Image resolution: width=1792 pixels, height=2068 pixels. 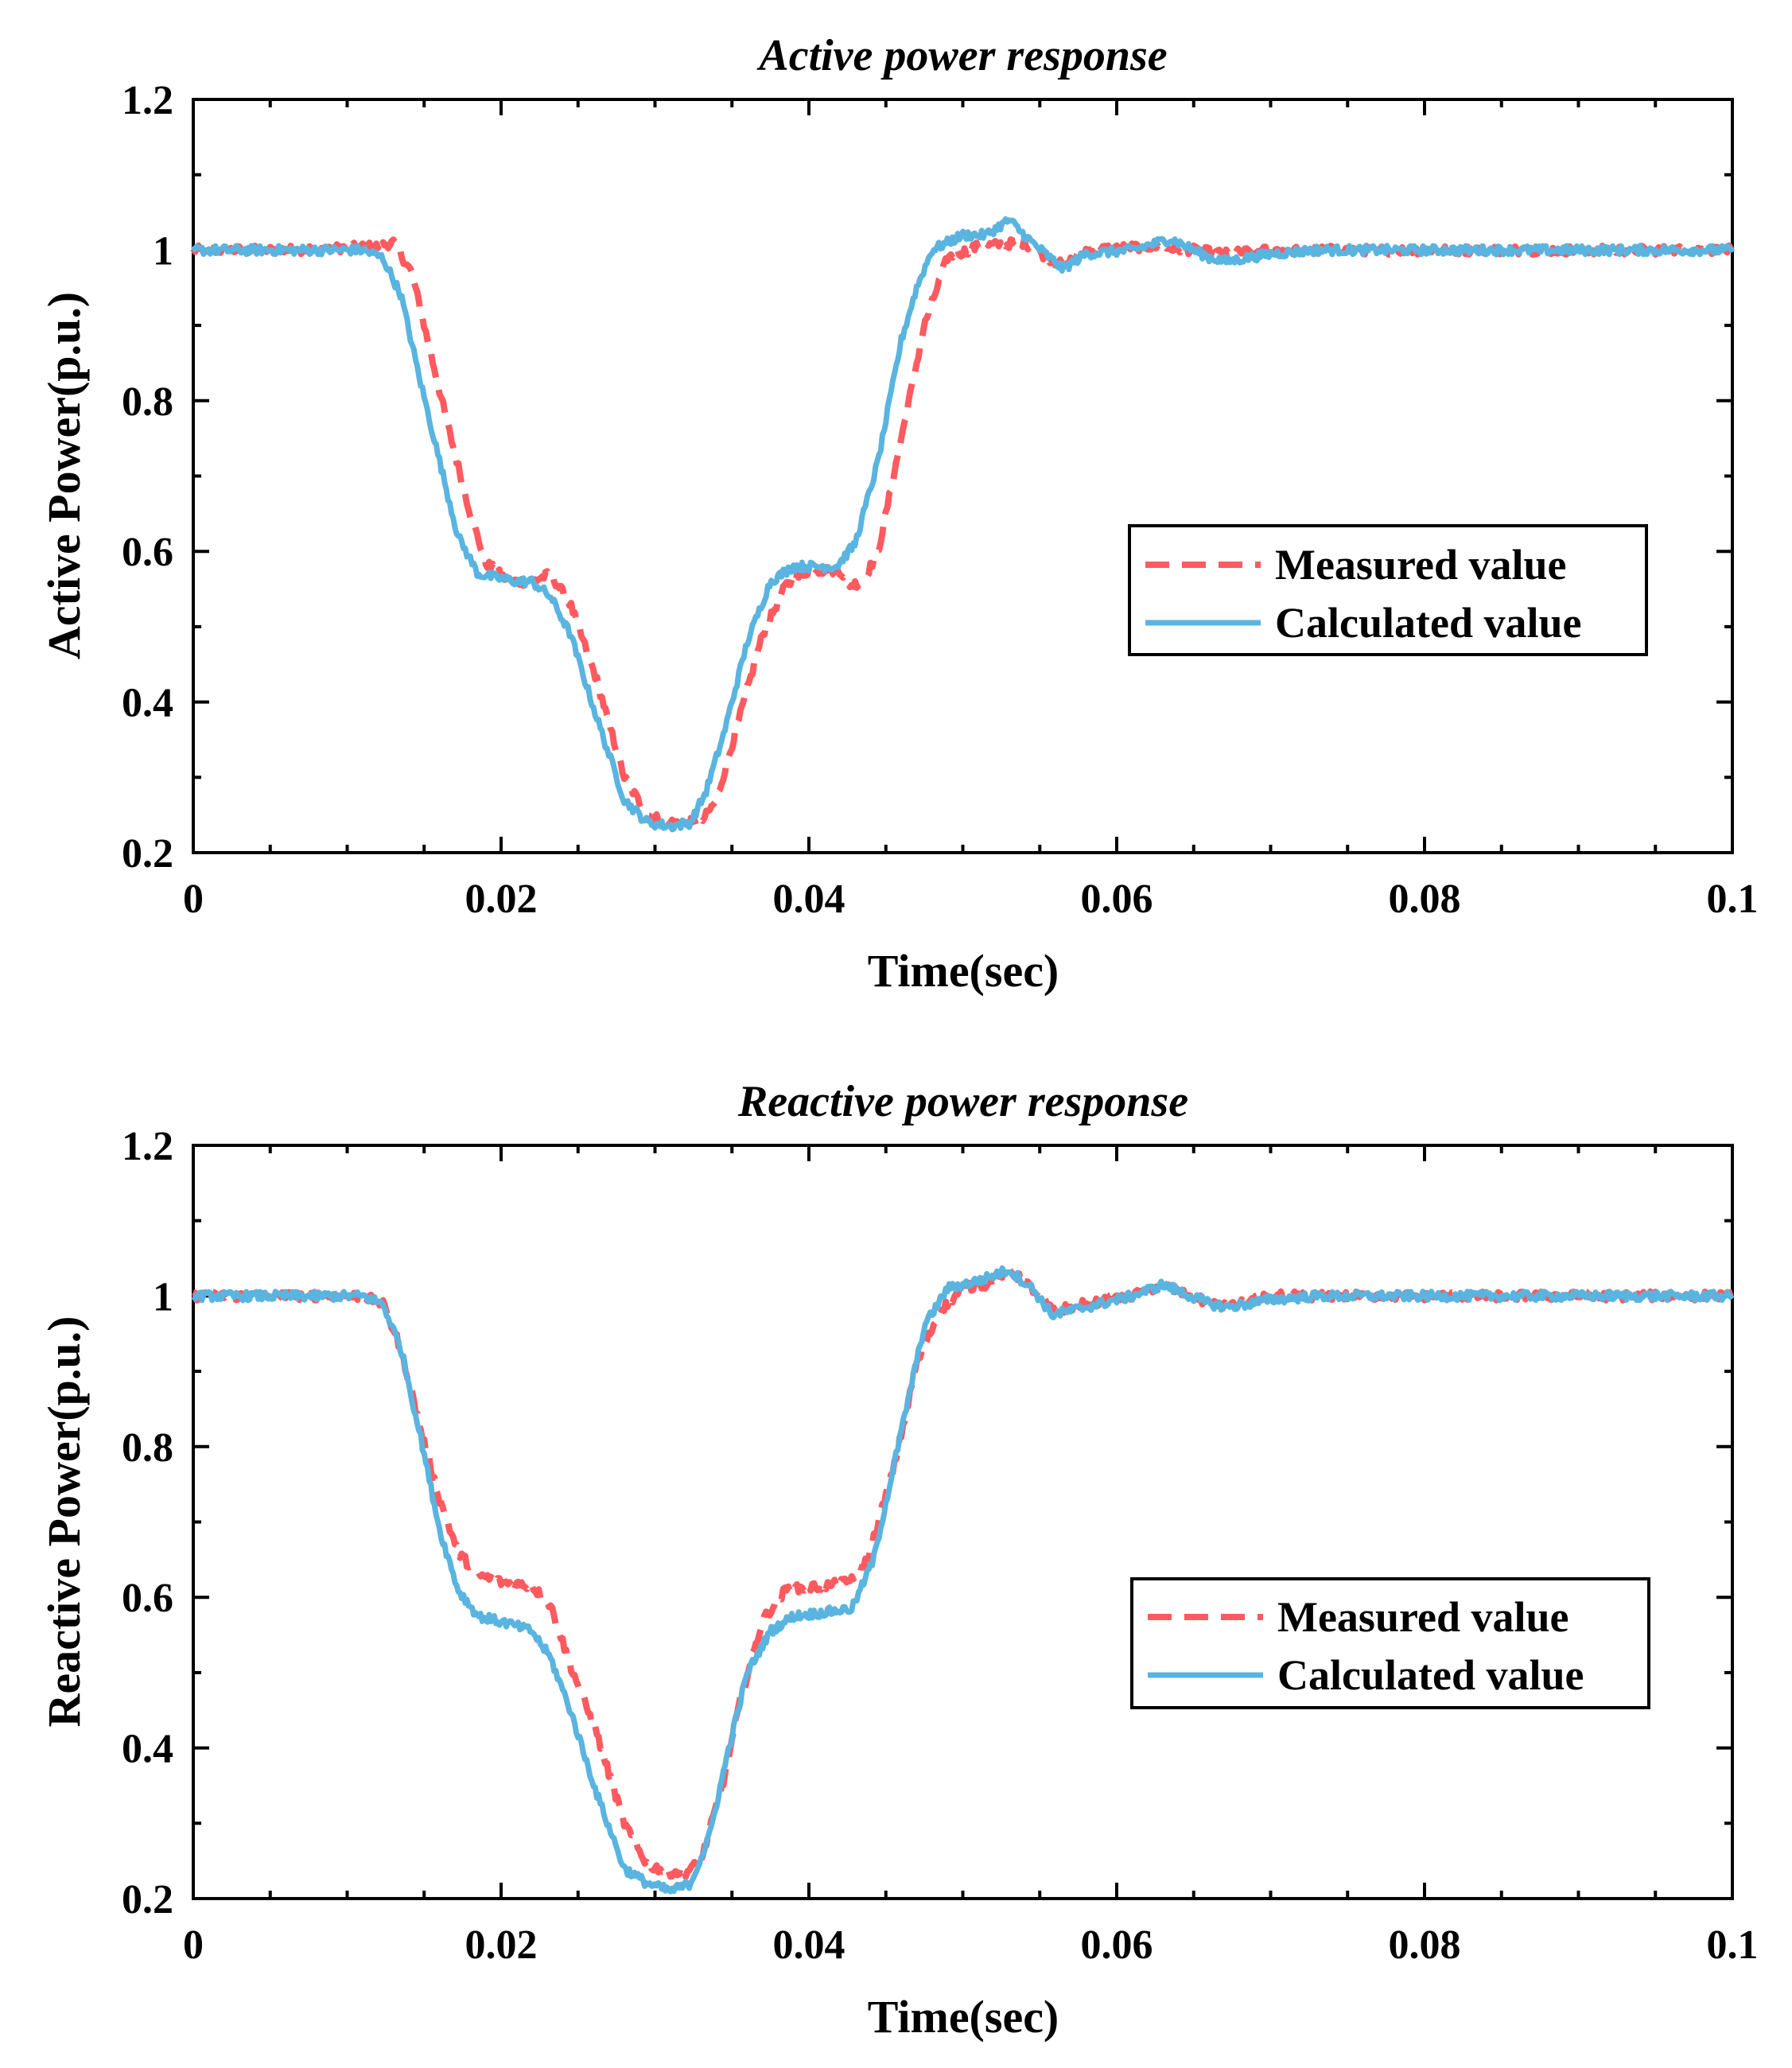 What do you see at coordinates (961, 56) in the screenshot?
I see `chart-title: Active power response` at bounding box center [961, 56].